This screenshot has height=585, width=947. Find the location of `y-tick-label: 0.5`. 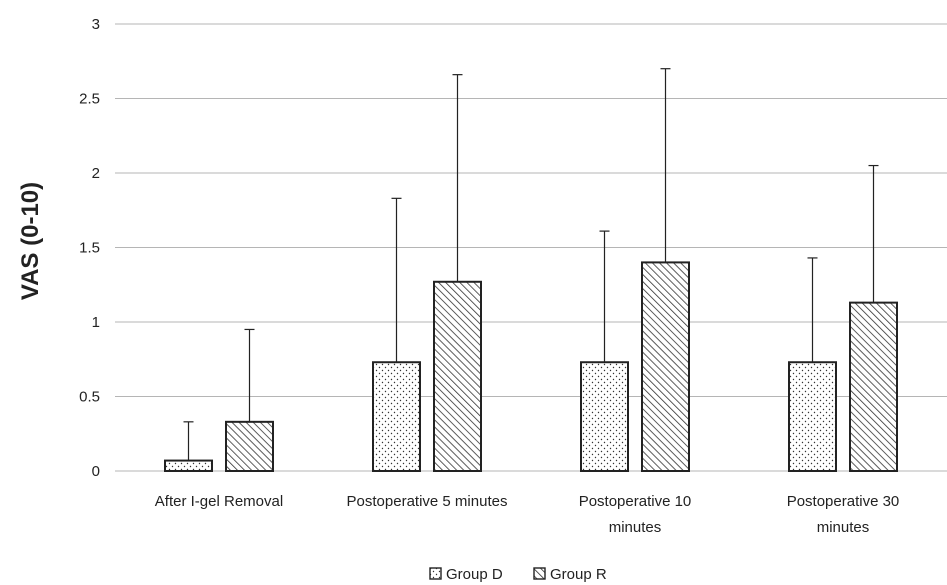

y-tick-label: 0.5 is located at coordinates (89, 397).